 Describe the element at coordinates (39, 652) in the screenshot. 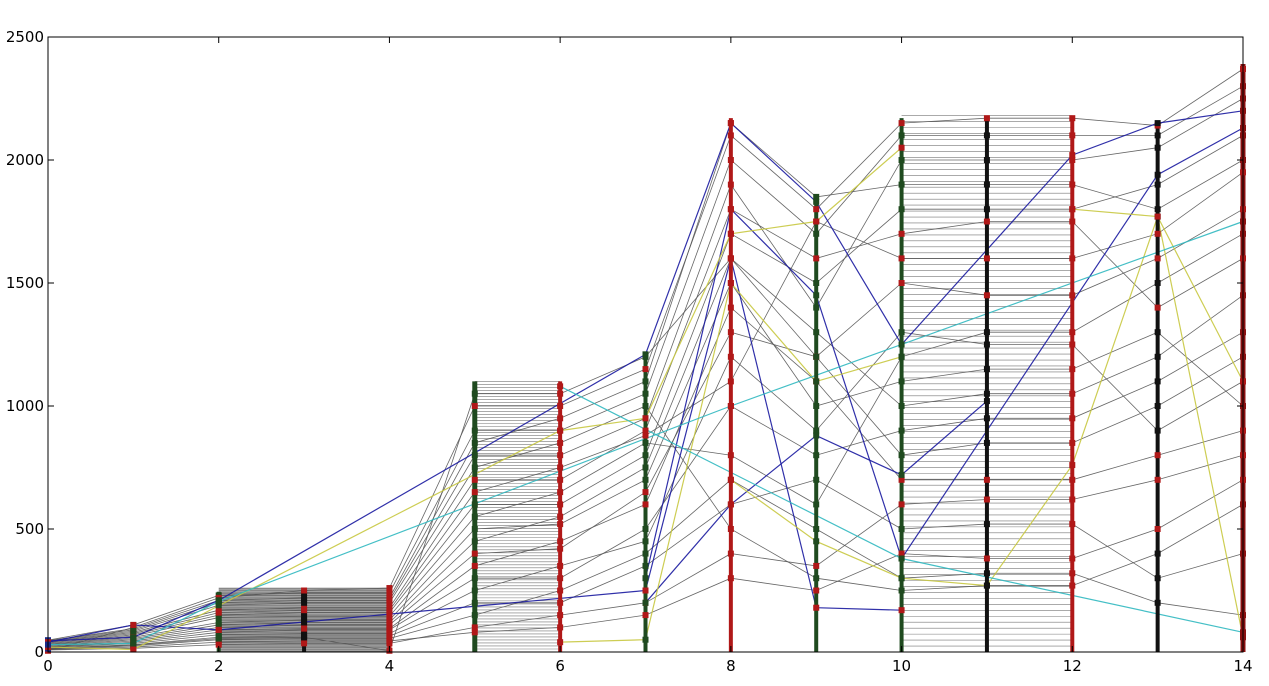

I see `y-tick-label: 0` at that location.